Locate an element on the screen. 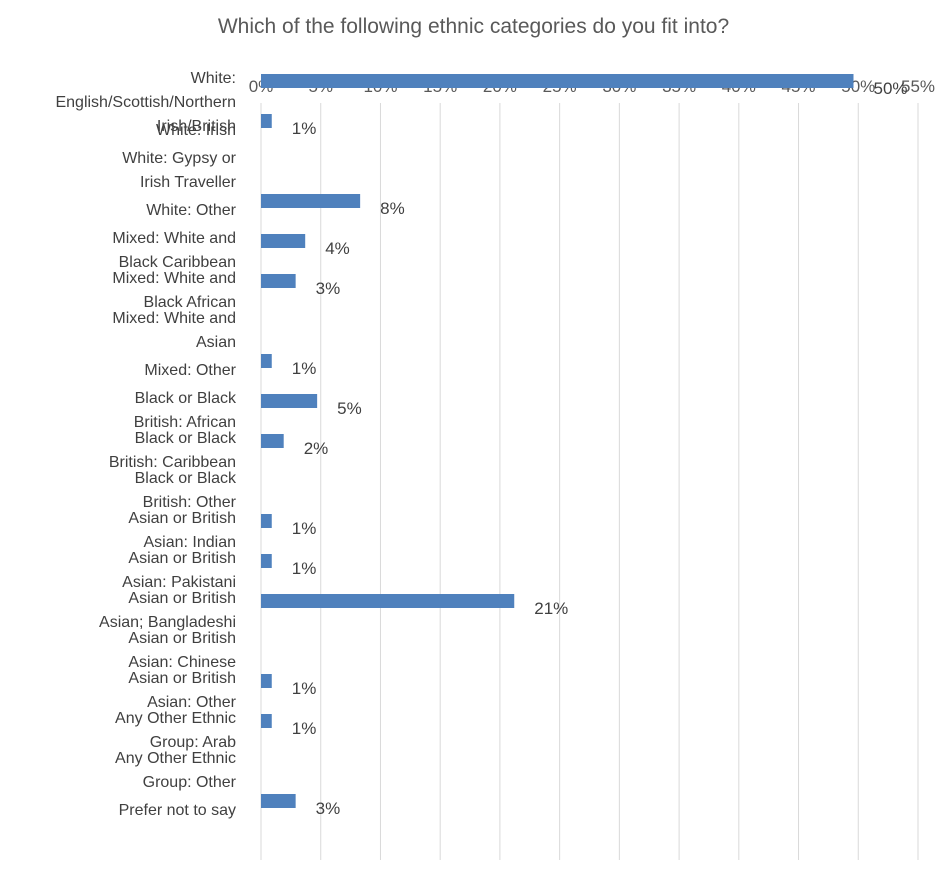 Image resolution: width=947 pixels, height=870 pixels. category-label-line: Black Caribbean is located at coordinates (177, 262).